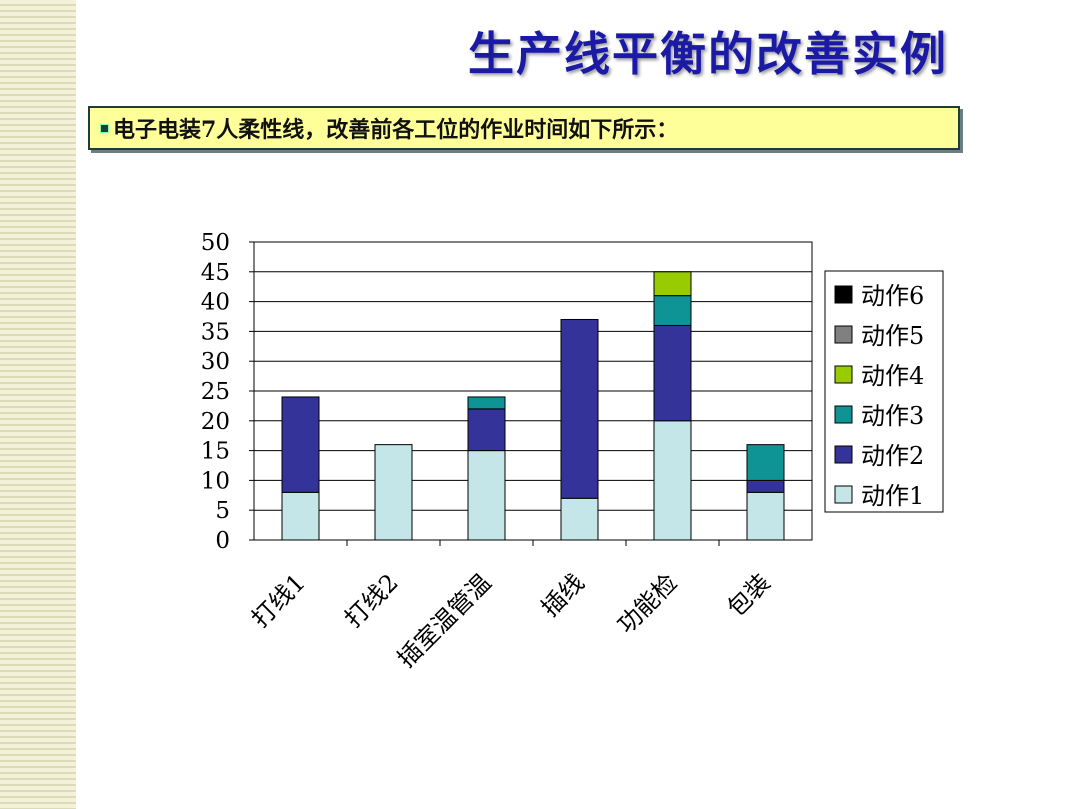 The image size is (1080, 809). I want to click on legend-box, so click(884, 391).